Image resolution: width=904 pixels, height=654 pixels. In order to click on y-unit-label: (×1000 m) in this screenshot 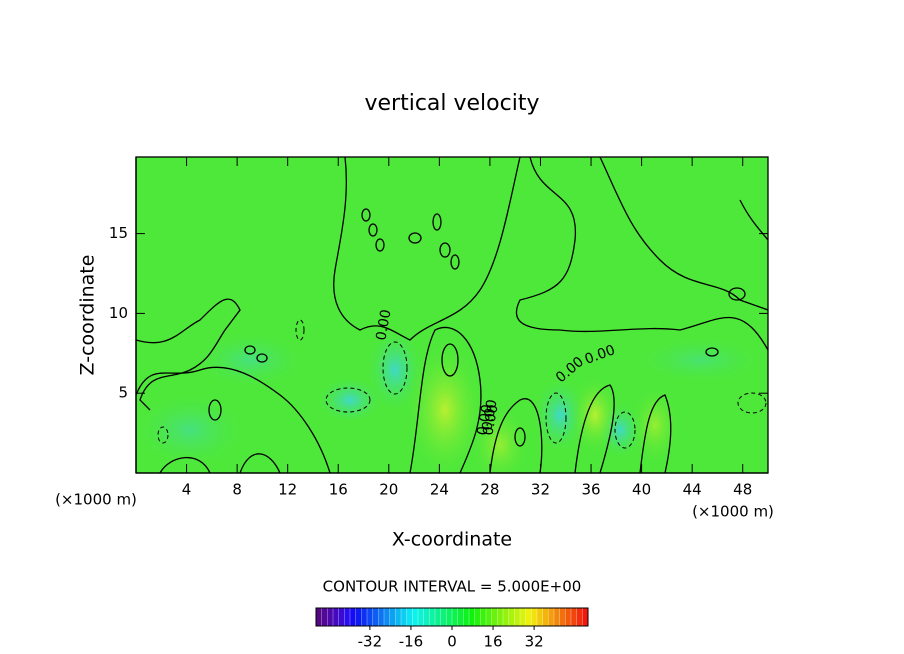, I will do `click(96, 500)`.